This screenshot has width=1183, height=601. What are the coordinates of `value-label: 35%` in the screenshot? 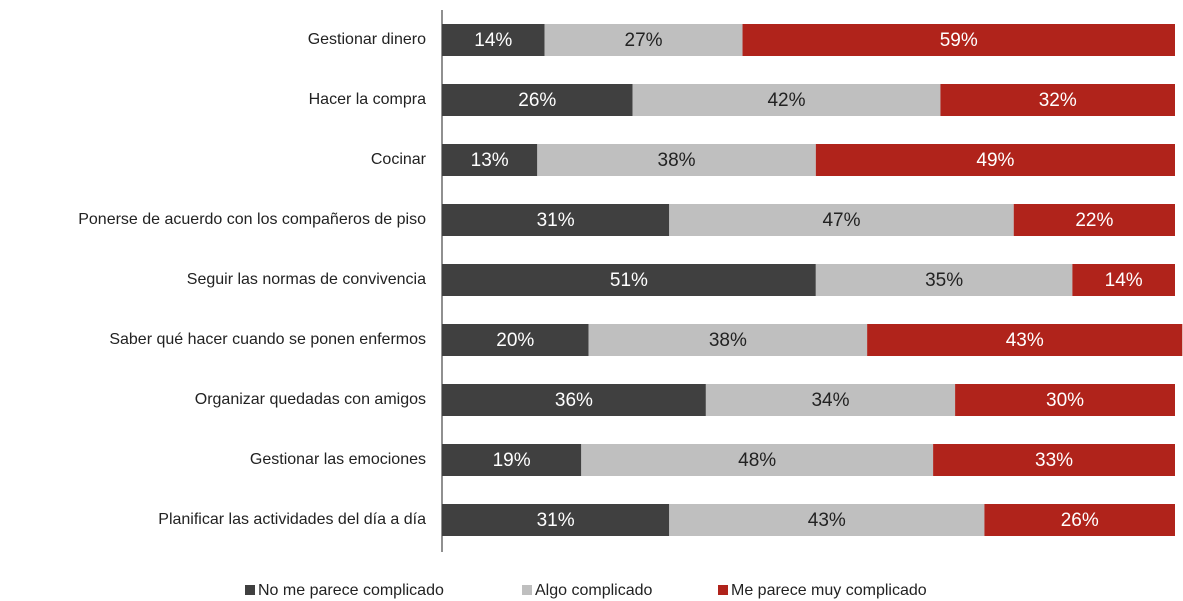 It's located at (944, 280).